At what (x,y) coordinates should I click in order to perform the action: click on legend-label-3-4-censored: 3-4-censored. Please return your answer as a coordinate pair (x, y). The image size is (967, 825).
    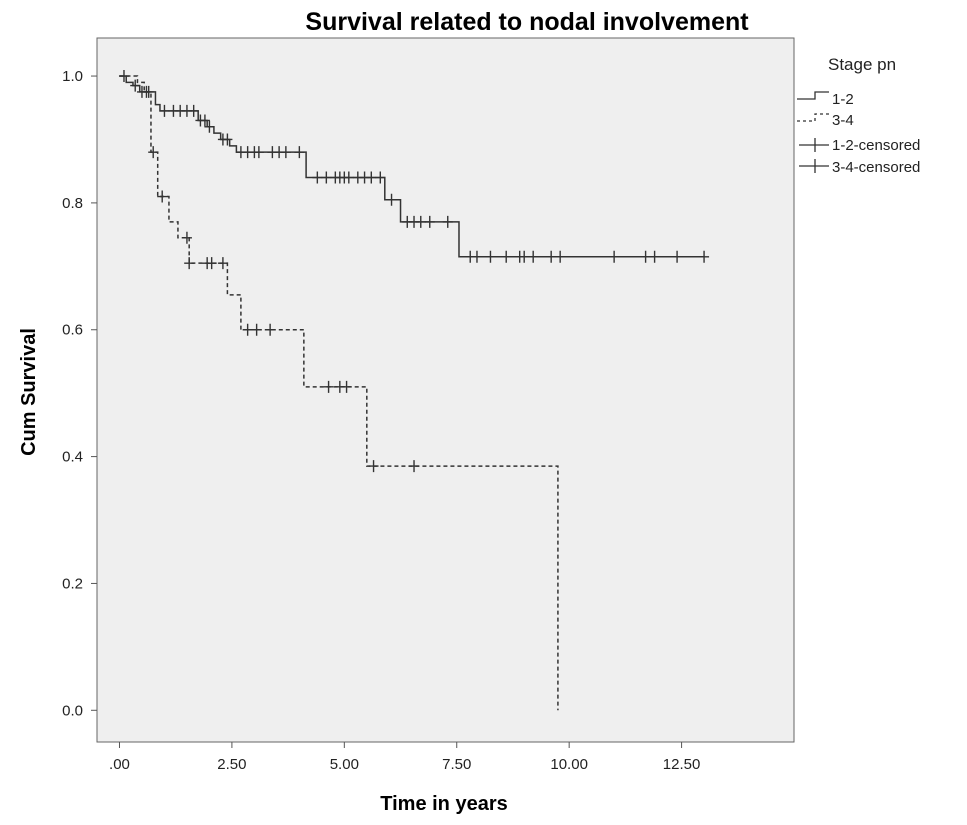
    Looking at the image, I should click on (876, 167).